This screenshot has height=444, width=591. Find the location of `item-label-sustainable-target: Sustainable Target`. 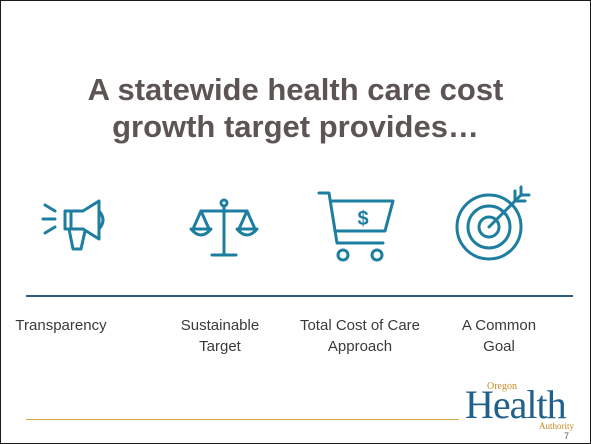

item-label-sustainable-target: Sustainable Target is located at coordinates (220, 336).